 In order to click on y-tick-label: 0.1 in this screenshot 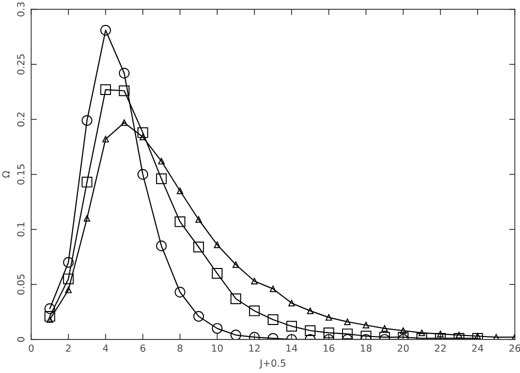, I will do `click(20, 229)`.